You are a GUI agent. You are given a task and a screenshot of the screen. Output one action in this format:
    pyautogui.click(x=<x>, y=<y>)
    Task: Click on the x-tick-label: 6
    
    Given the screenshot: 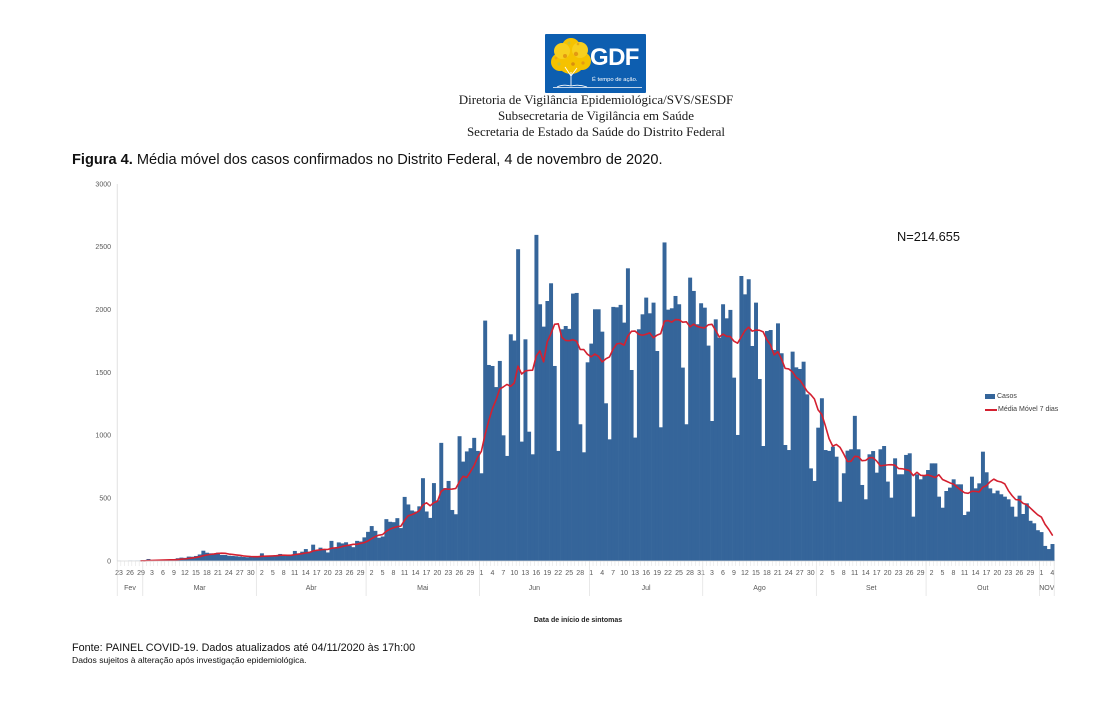 What is the action you would take?
    pyautogui.click(x=163, y=573)
    